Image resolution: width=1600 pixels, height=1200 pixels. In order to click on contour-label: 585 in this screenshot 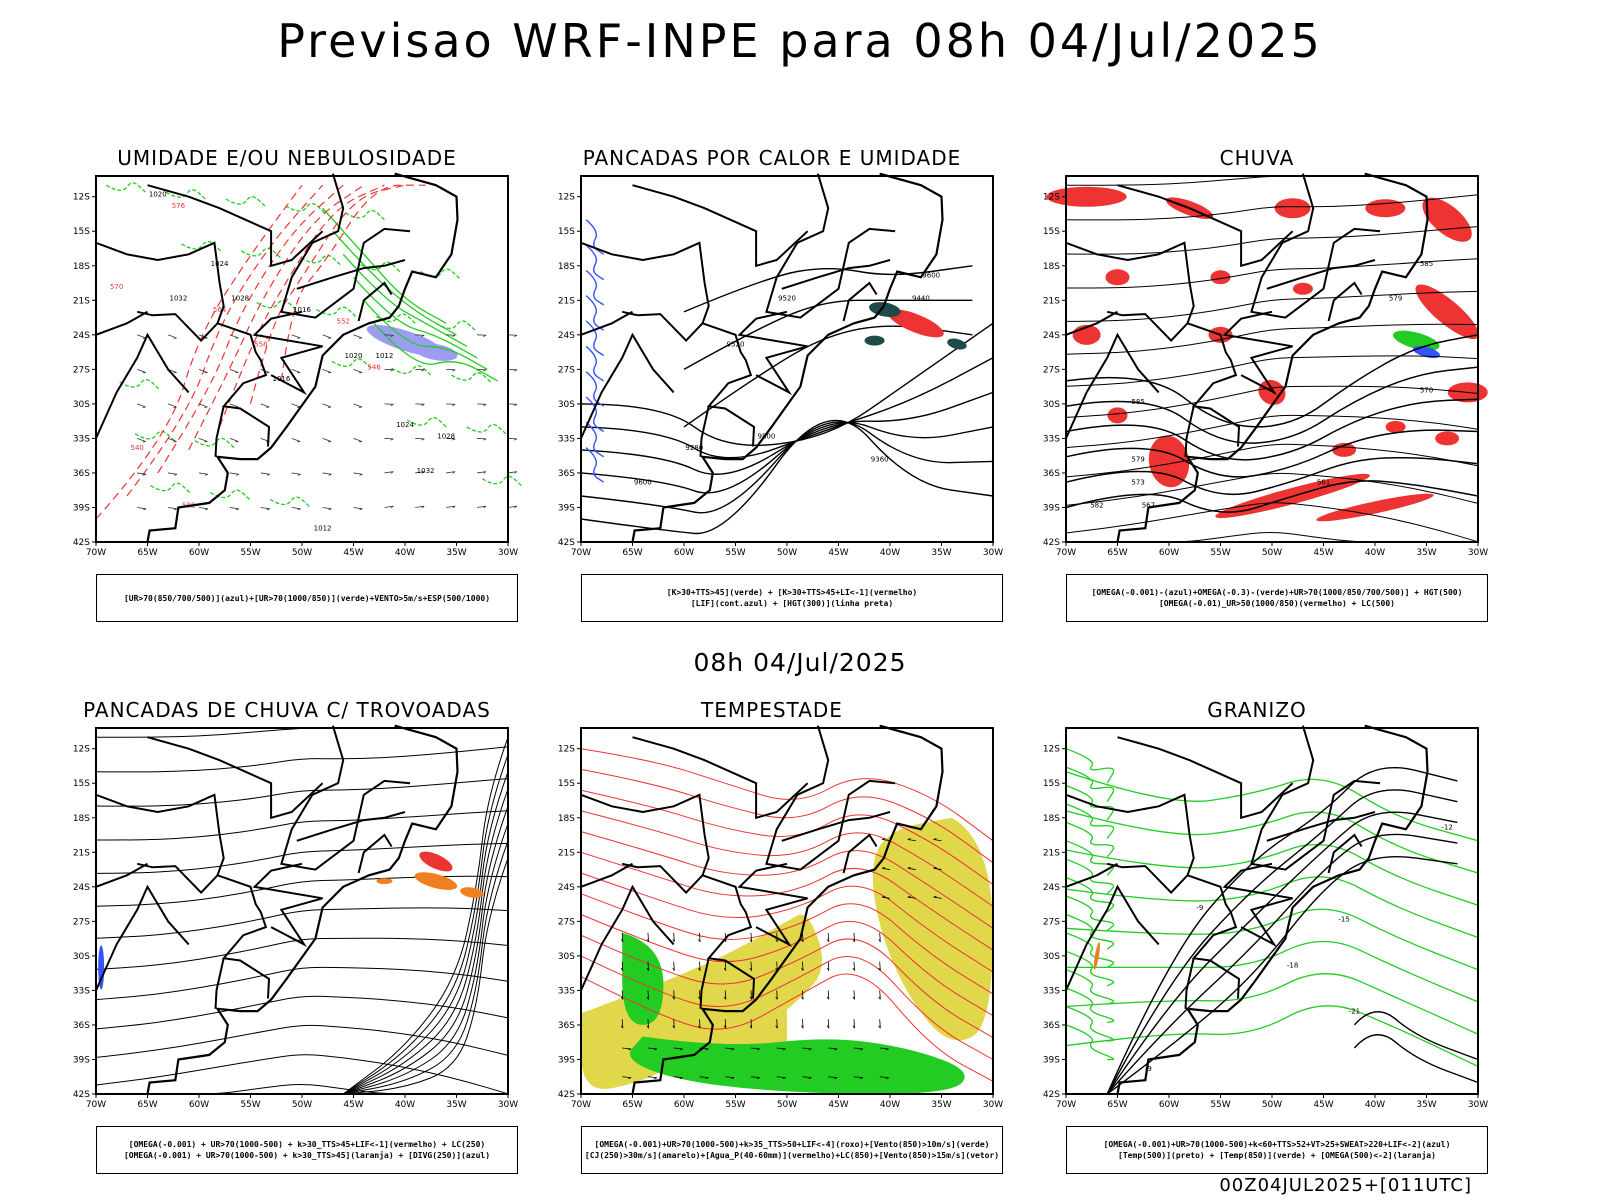, I will do `click(1137, 402)`.